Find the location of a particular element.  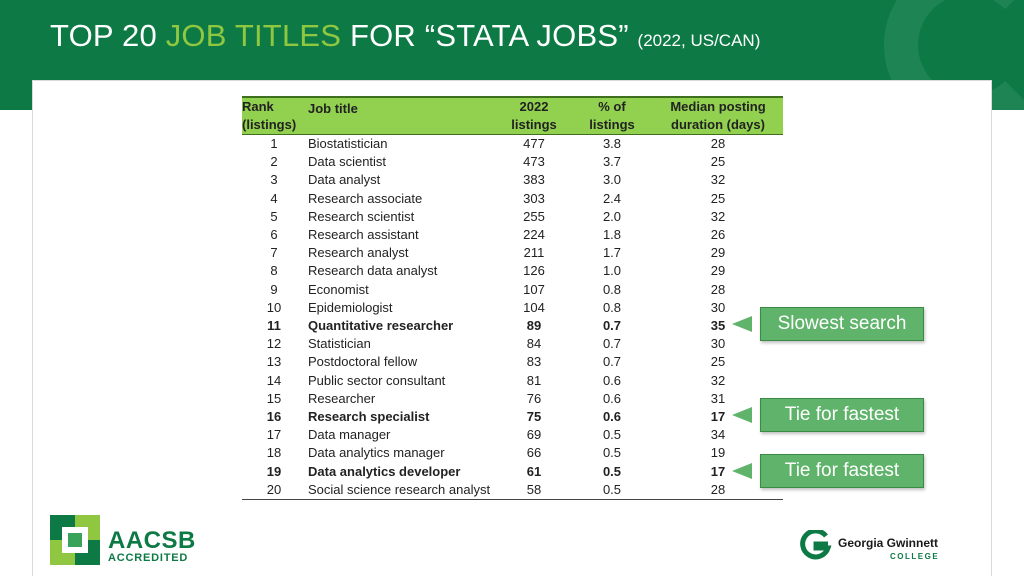

title-accent: JOB TITLES is located at coordinates (253, 35).